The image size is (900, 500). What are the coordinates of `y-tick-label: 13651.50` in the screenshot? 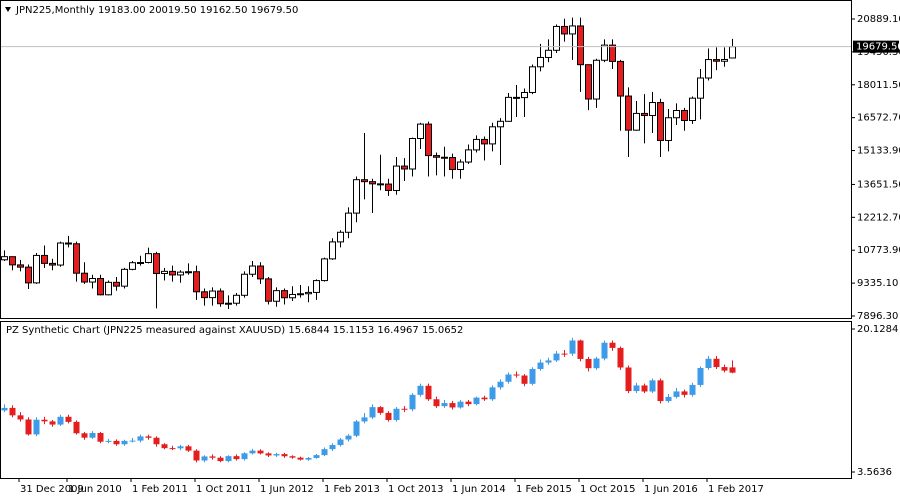 It's located at (878, 184).